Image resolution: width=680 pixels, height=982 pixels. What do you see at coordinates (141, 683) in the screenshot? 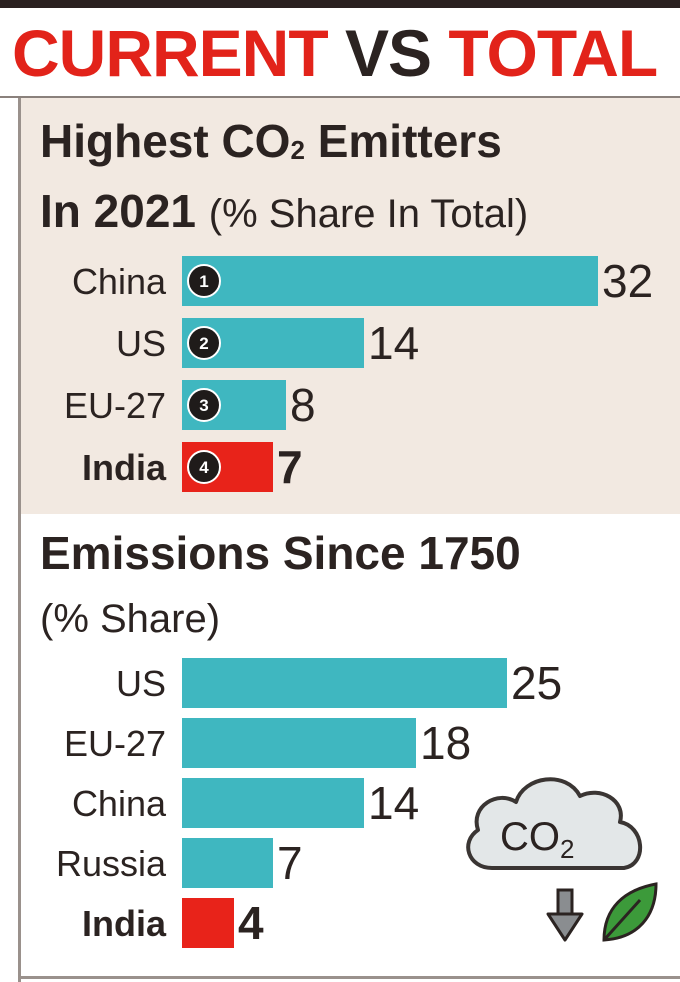
I see `chart2-label-us: US` at bounding box center [141, 683].